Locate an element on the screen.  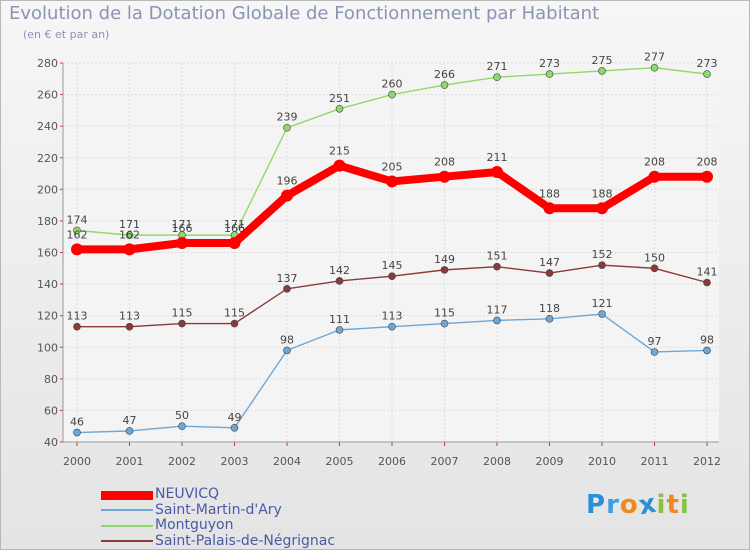
data-label-neuvicq: 196 is located at coordinates (287, 181).